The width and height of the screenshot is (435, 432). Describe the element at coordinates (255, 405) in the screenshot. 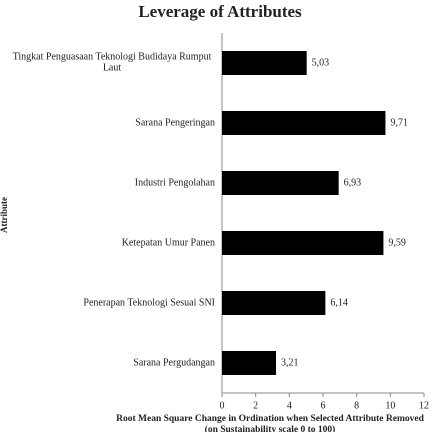

I see `x-tick-label: 2` at that location.